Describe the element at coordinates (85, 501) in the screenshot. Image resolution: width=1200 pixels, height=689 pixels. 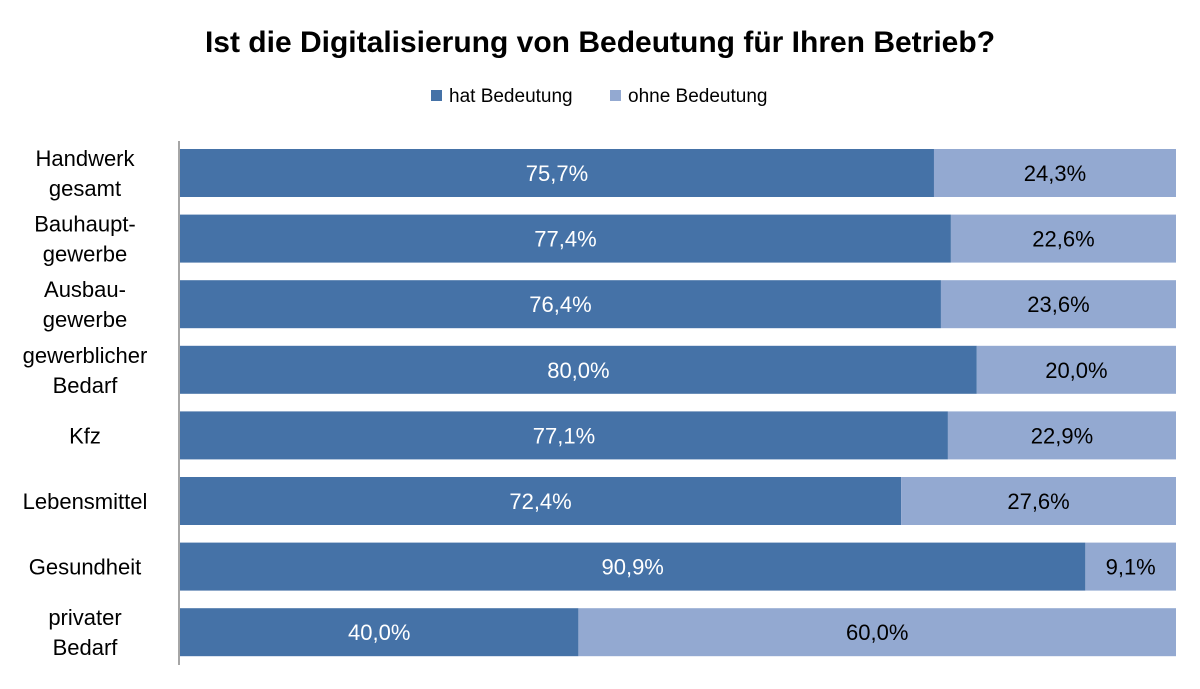
I see `category-label-6: Lebensmittel` at that location.